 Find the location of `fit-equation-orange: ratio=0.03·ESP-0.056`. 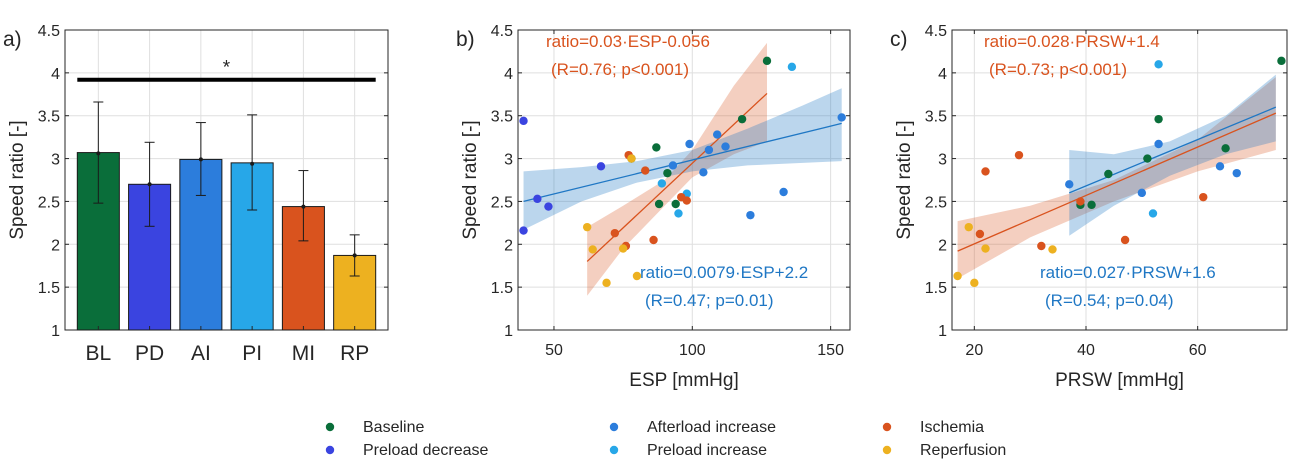

fit-equation-orange: ratio=0.03·ESP-0.056 is located at coordinates (628, 41).